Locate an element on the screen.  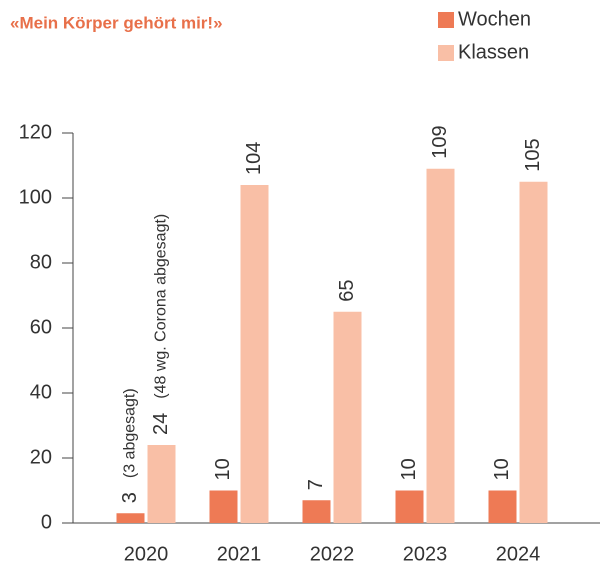
x-tick-label: 2024 is located at coordinates (518, 554).